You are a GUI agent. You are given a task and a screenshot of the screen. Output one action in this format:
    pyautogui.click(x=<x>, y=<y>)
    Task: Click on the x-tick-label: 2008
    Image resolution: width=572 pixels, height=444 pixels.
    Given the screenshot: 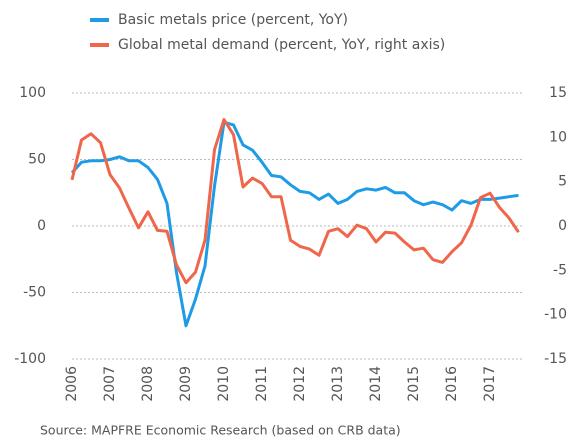 What is the action you would take?
    pyautogui.click(x=148, y=384)
    